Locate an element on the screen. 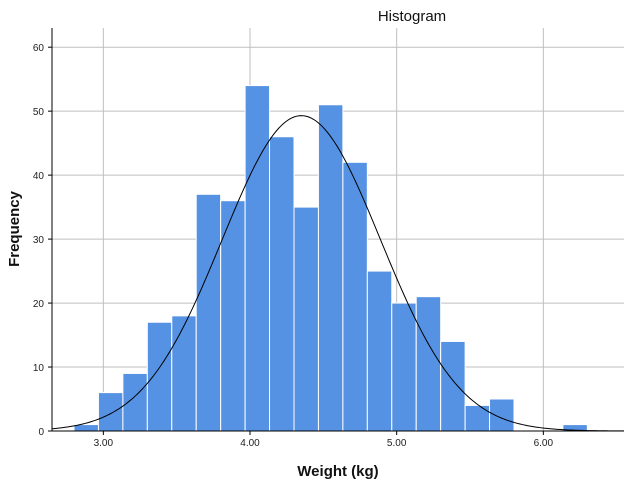 The width and height of the screenshot is (629, 486). x-tick-label: 3.00 is located at coordinates (104, 443).